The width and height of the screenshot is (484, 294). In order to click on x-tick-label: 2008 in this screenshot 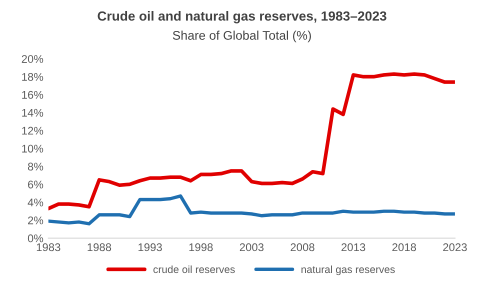, I will do `click(302, 247)`.